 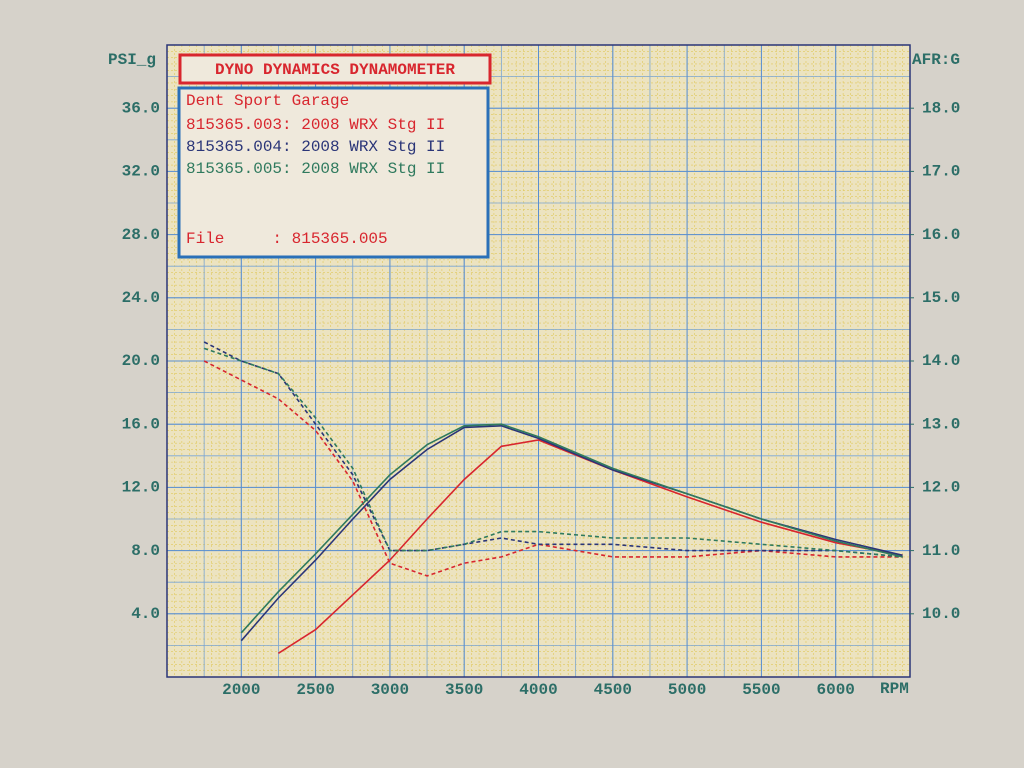 What do you see at coordinates (941, 361) in the screenshot?
I see `y2-tick-label: 14.0` at bounding box center [941, 361].